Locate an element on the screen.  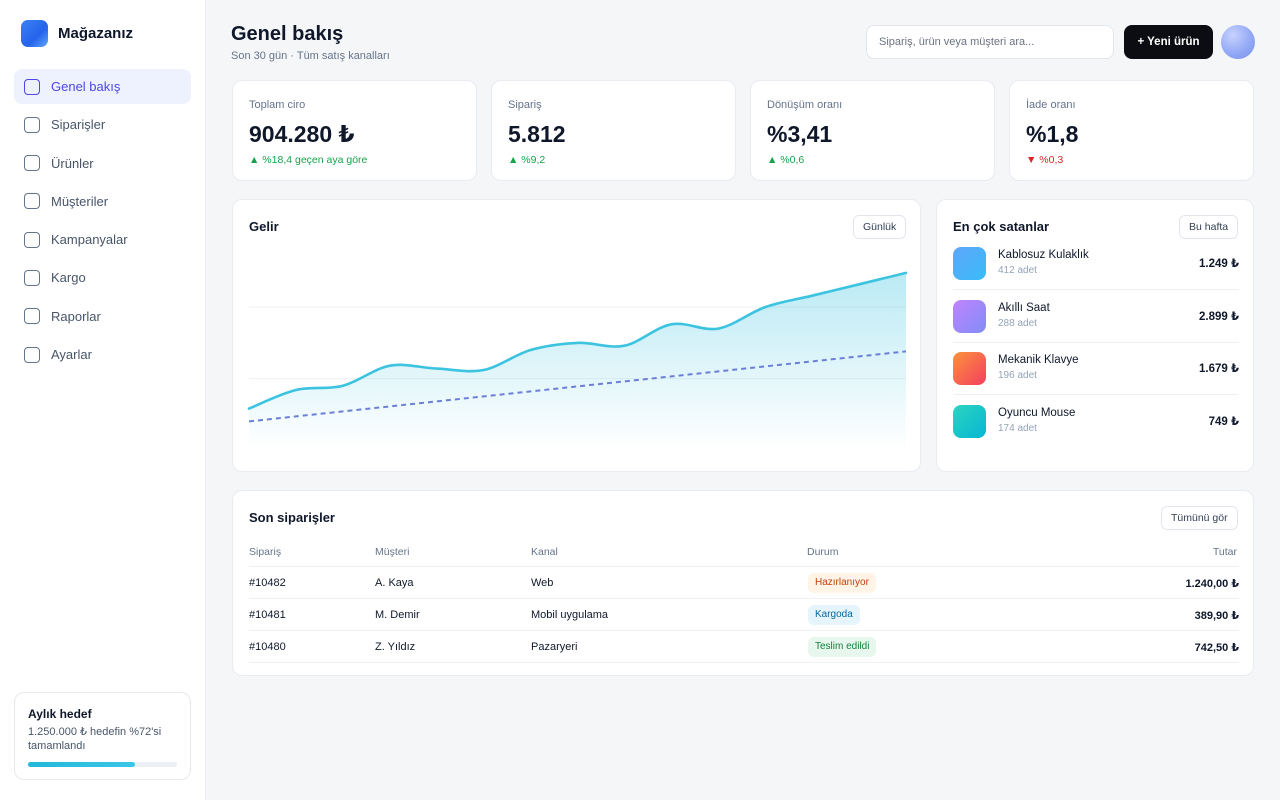
kpi-label: Toplam ciro is located at coordinates (277, 105).